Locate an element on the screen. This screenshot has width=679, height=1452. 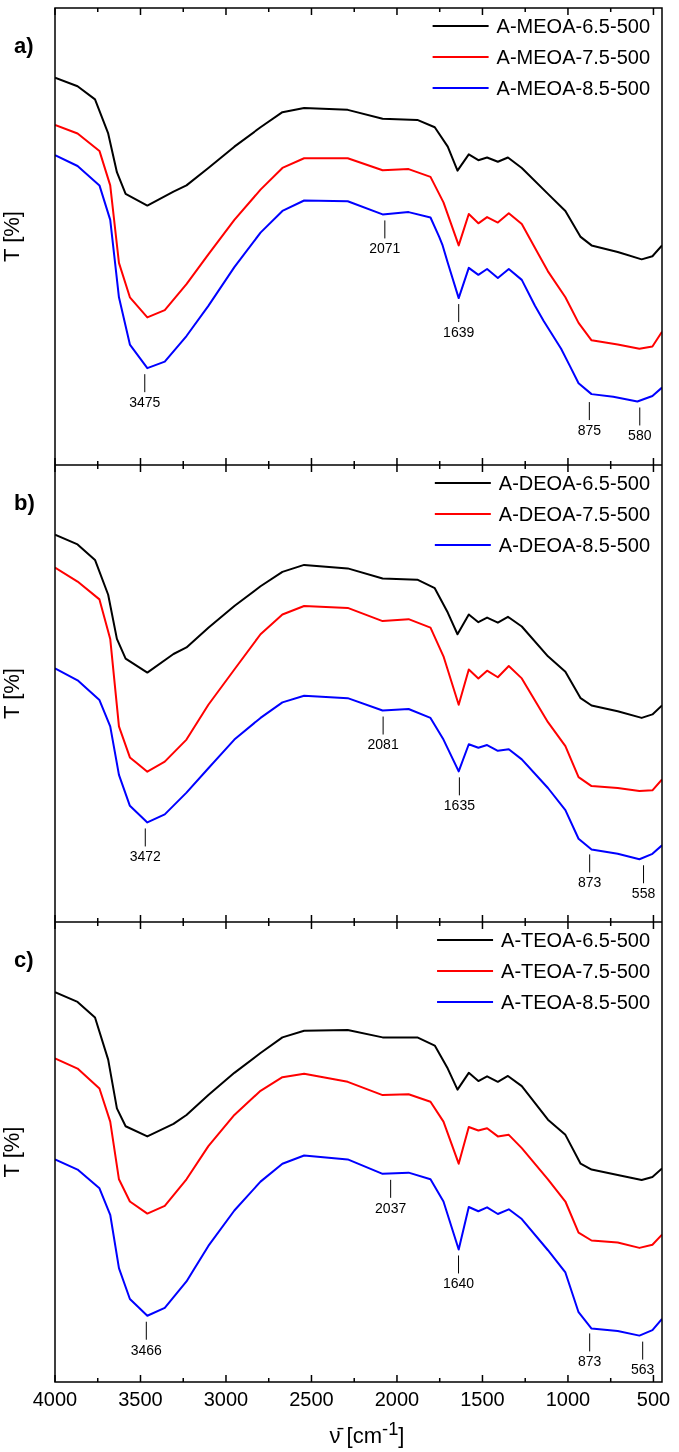
x-tick-label: 1000 is located at coordinates (568, 1398).